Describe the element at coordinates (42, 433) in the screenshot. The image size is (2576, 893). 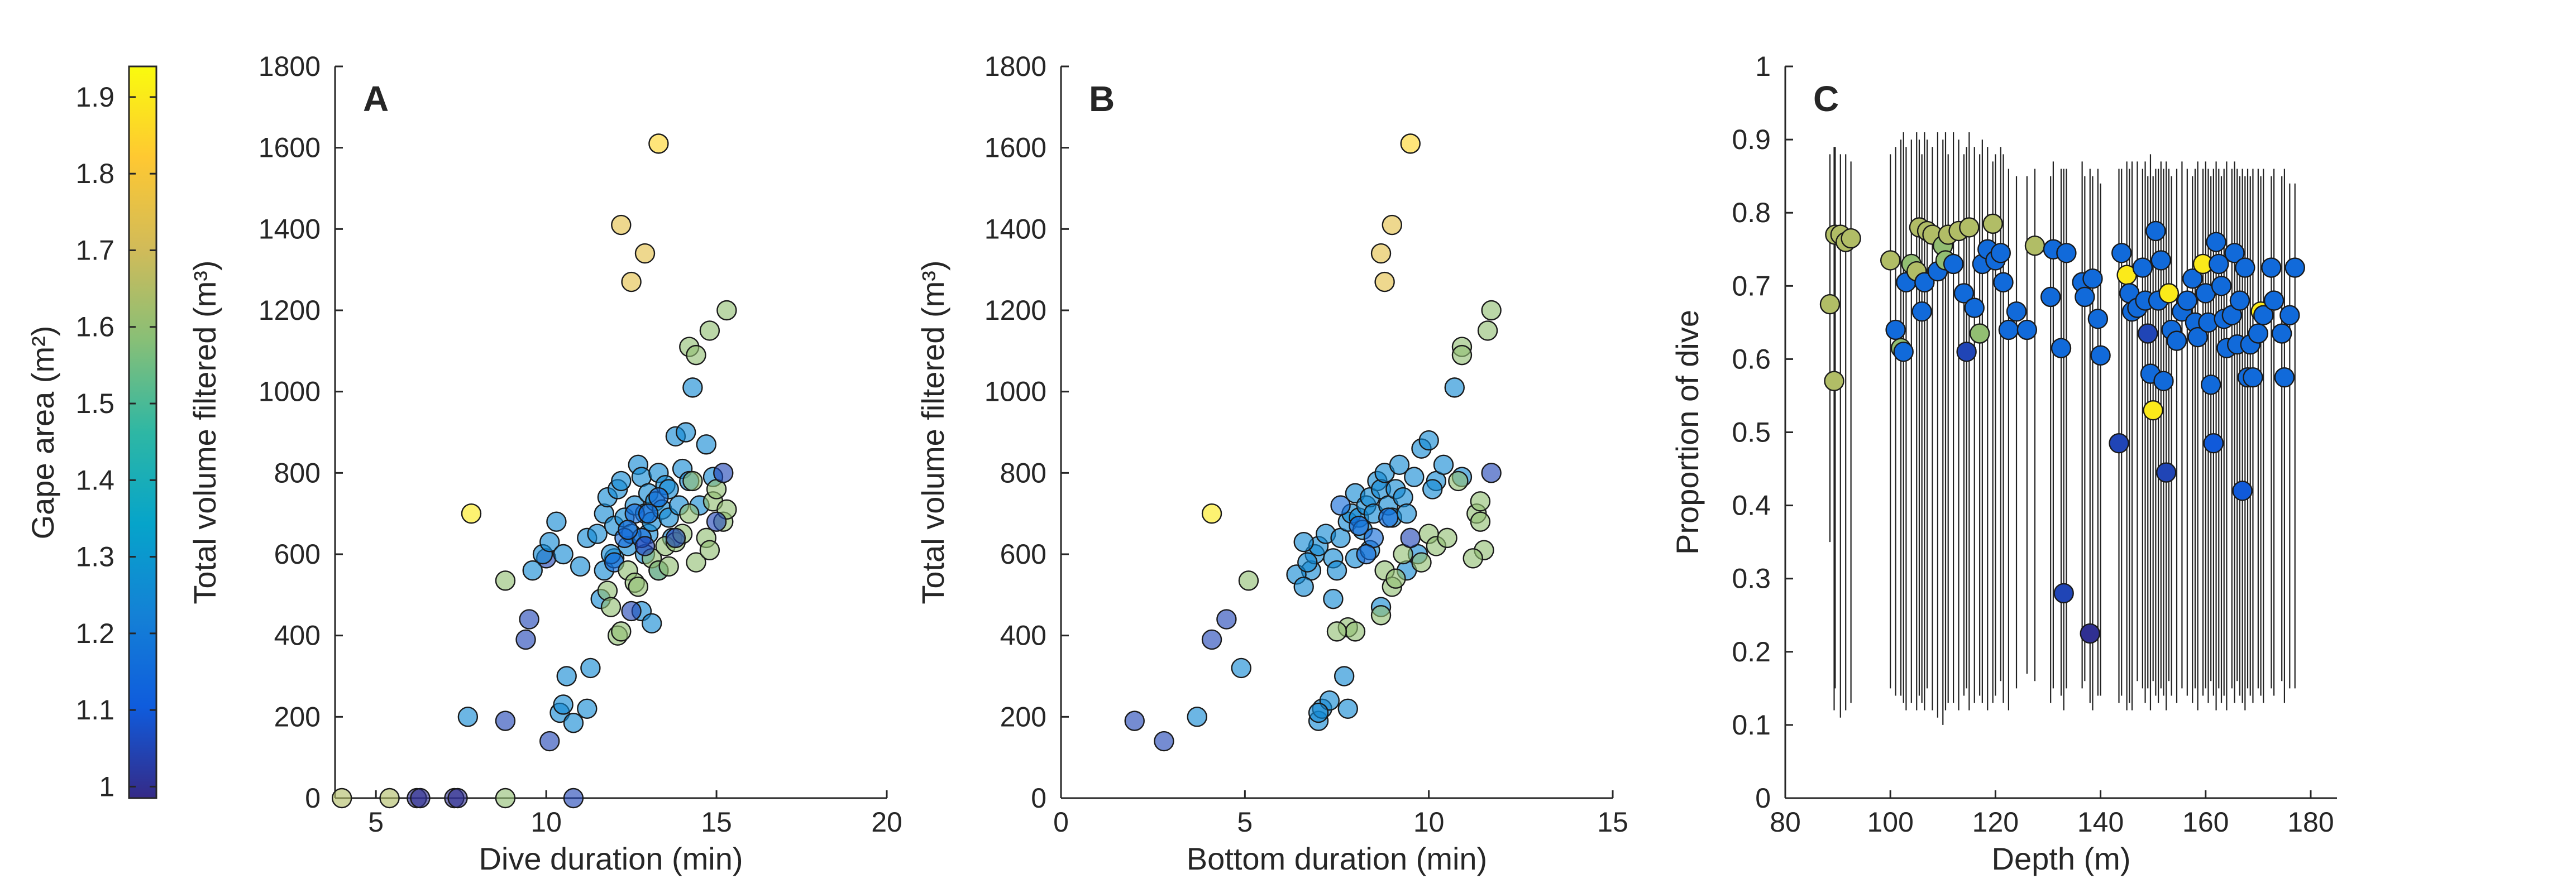
I see `colorbar-label: Gape area (m²)` at that location.